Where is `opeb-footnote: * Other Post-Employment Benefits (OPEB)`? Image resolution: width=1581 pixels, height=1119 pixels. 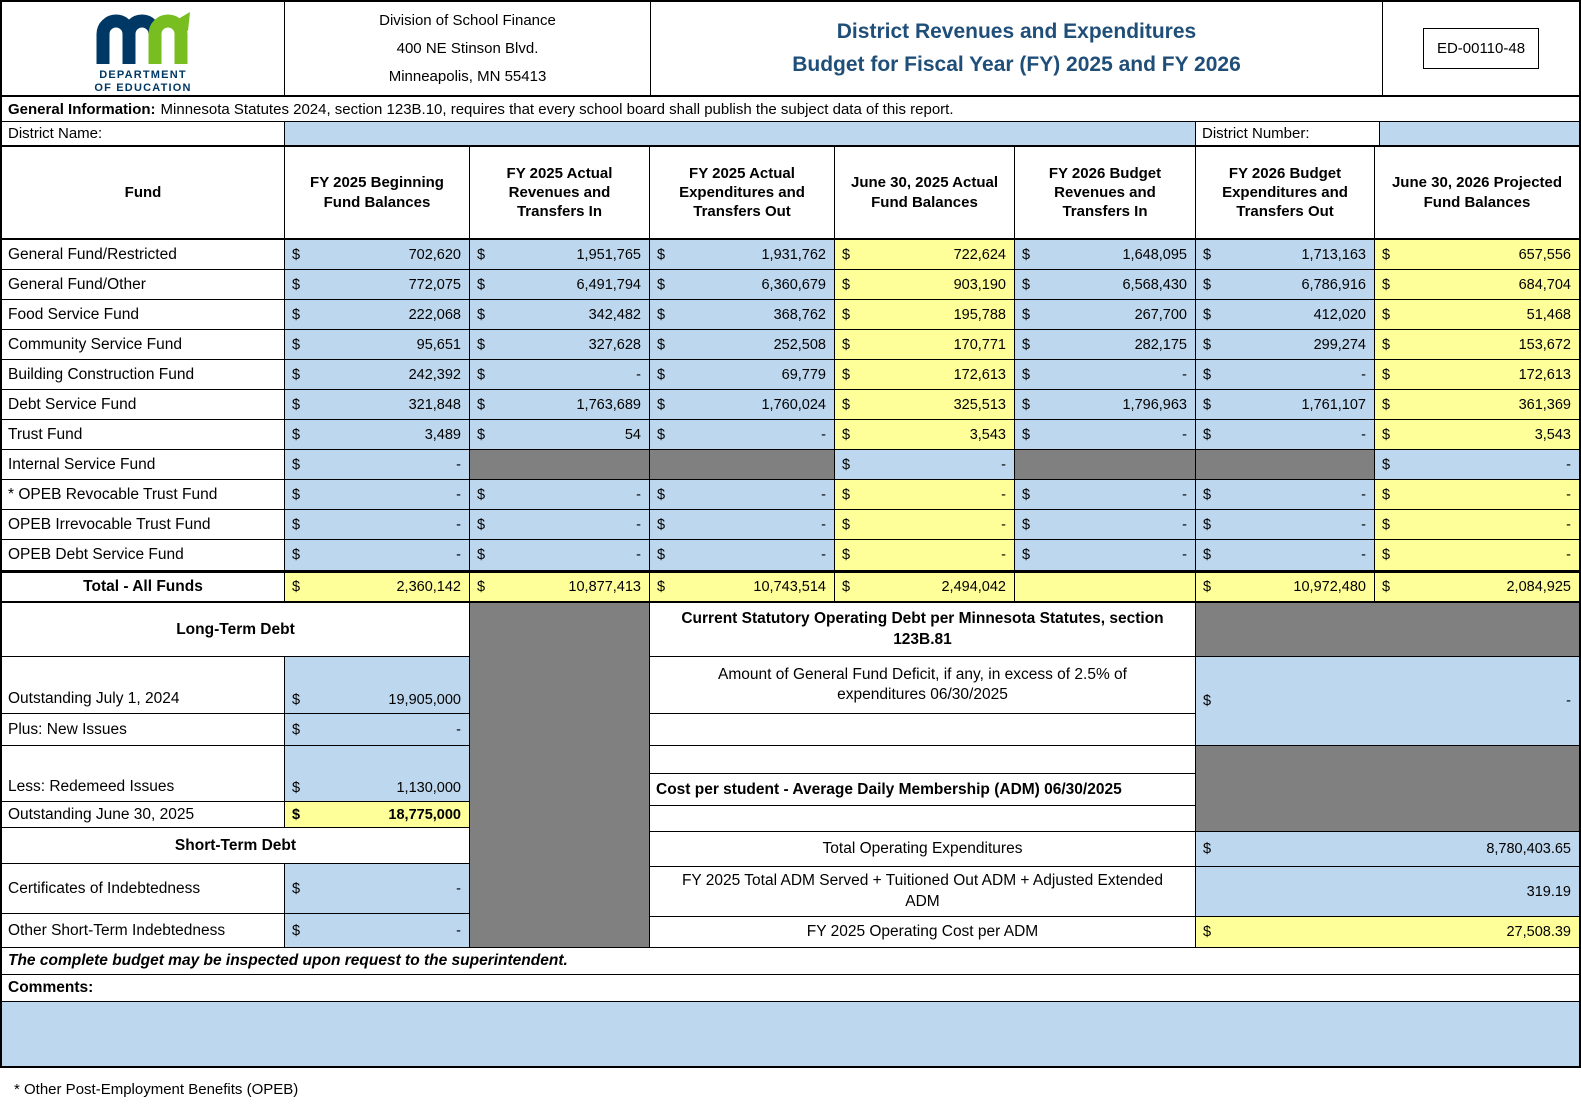
opeb-footnote: * Other Post-Employment Benefits (OPEB) is located at coordinates (156, 1089).